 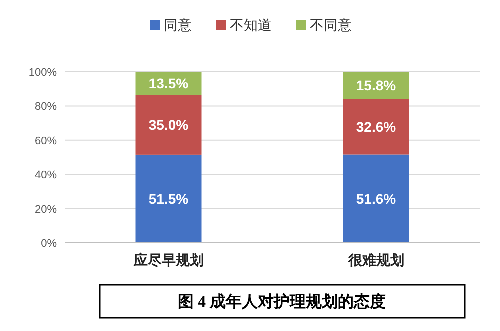 I want to click on legend-label: 同意, so click(x=178, y=25).